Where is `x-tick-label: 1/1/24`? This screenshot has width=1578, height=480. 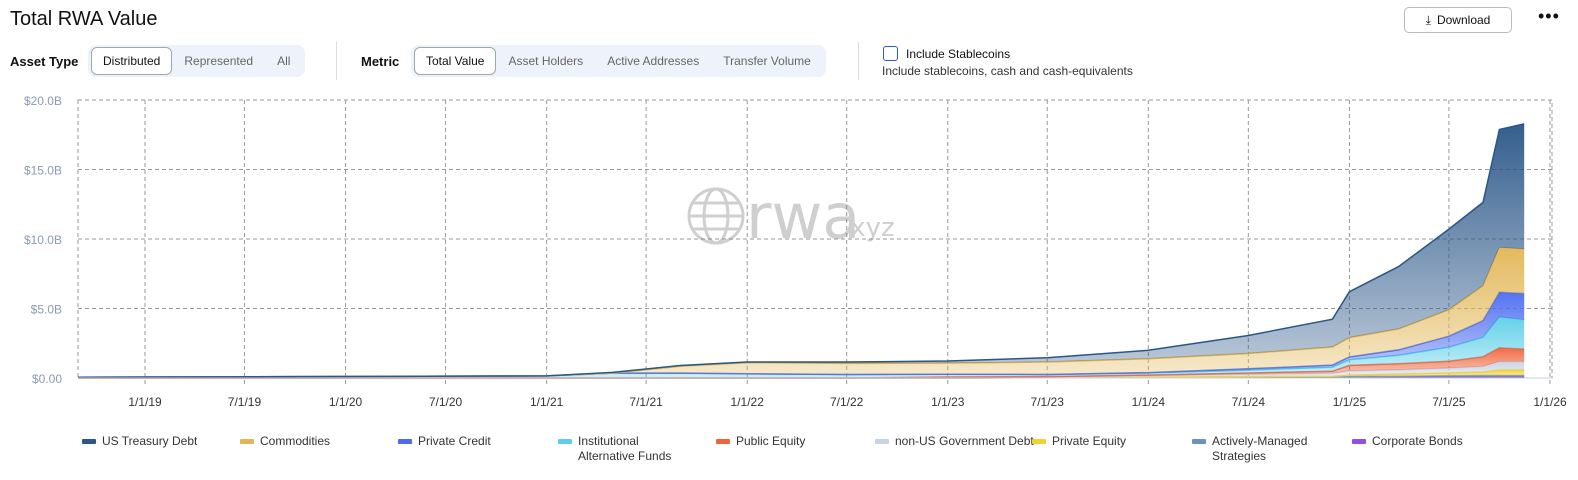 x-tick-label: 1/1/24 is located at coordinates (1149, 402).